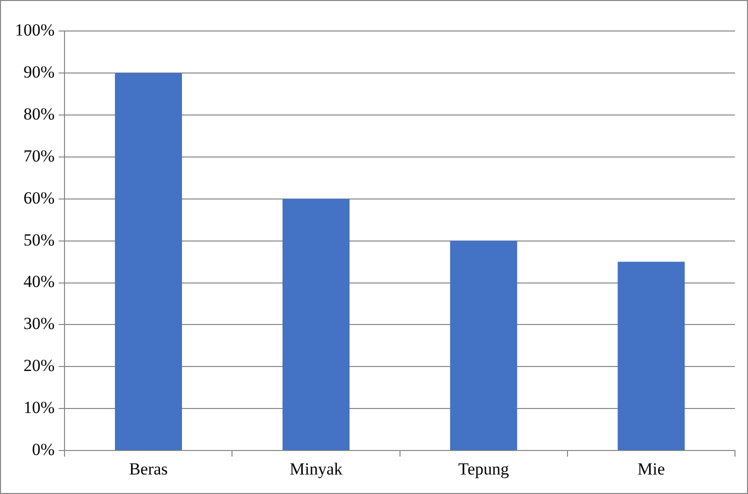 Image resolution: width=748 pixels, height=494 pixels. What do you see at coordinates (39, 114) in the screenshot?
I see `y-tick-label: 80%` at bounding box center [39, 114].